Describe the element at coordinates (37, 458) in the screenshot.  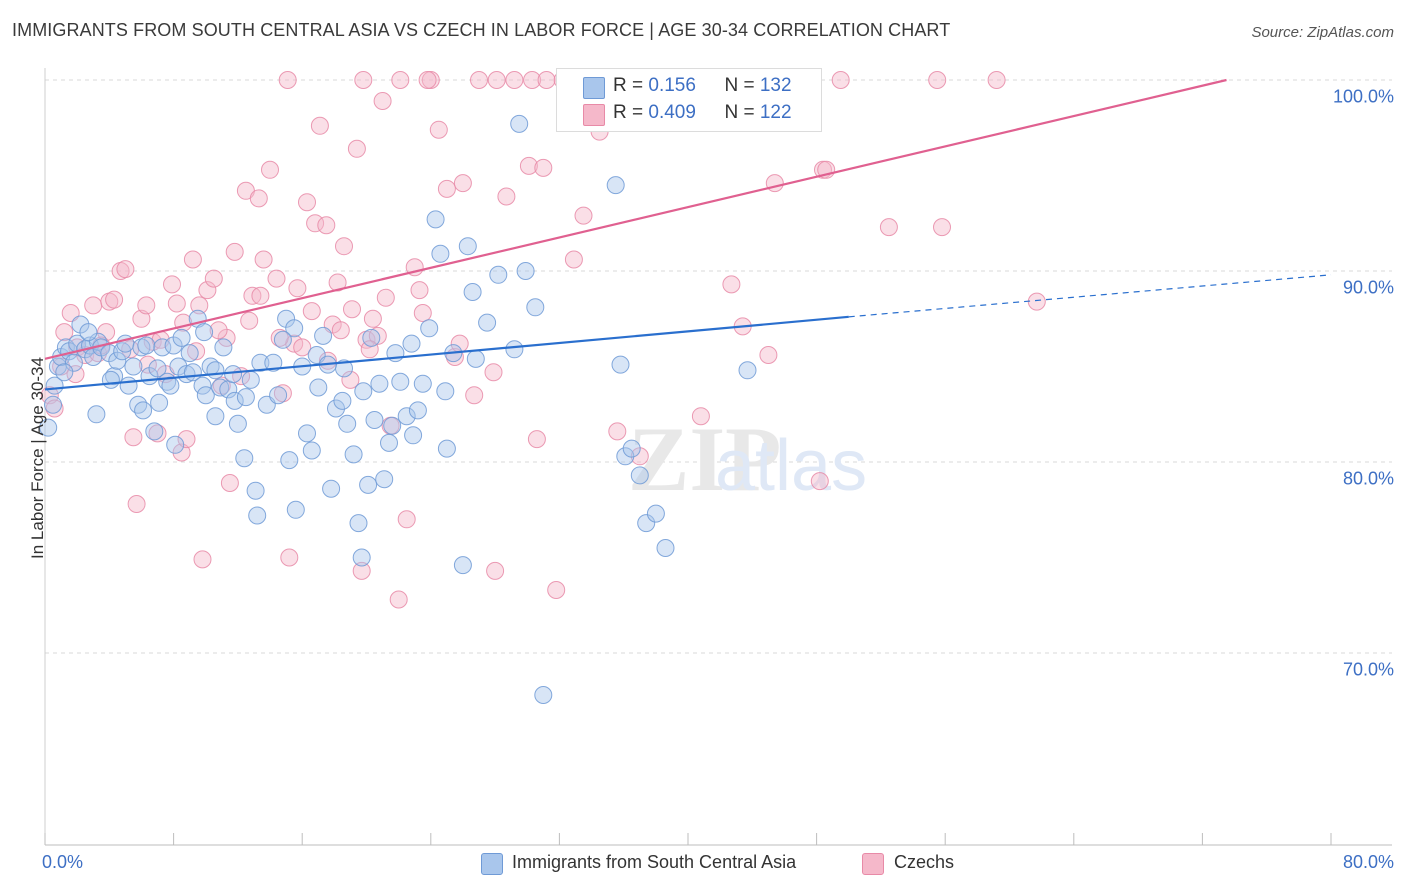
I see `y-axis-label: In Labor Force | Age 30-34` at that location.